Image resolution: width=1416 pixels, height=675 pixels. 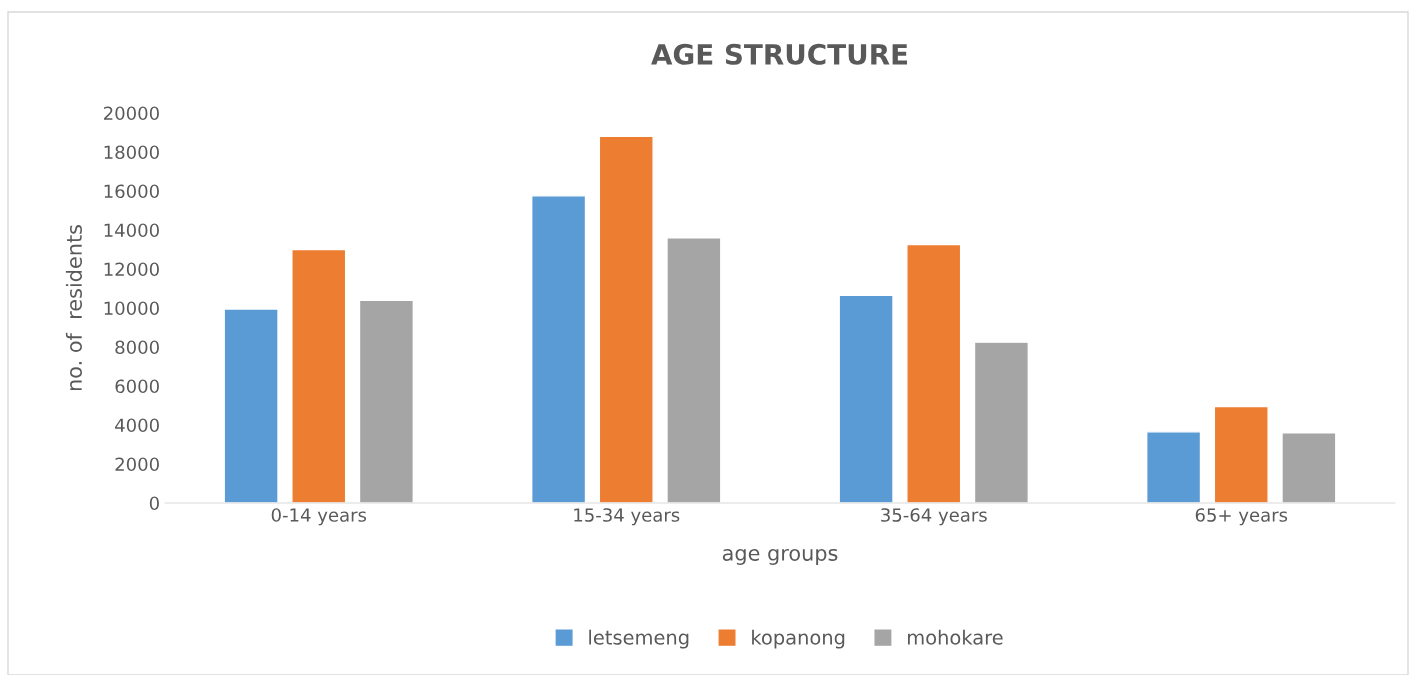 What do you see at coordinates (131, 308) in the screenshot?
I see `y-tick-label: 10000` at bounding box center [131, 308].